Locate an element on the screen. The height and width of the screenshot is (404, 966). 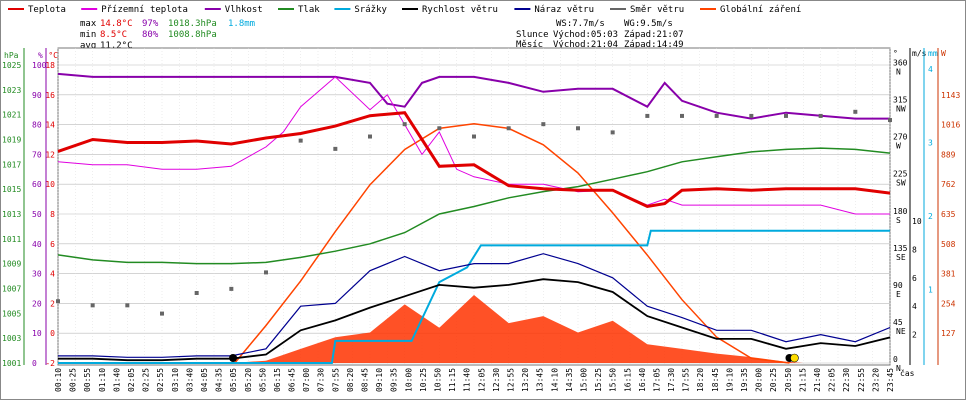
x-tick-label: 15:00 is located at coordinates (583, 380).